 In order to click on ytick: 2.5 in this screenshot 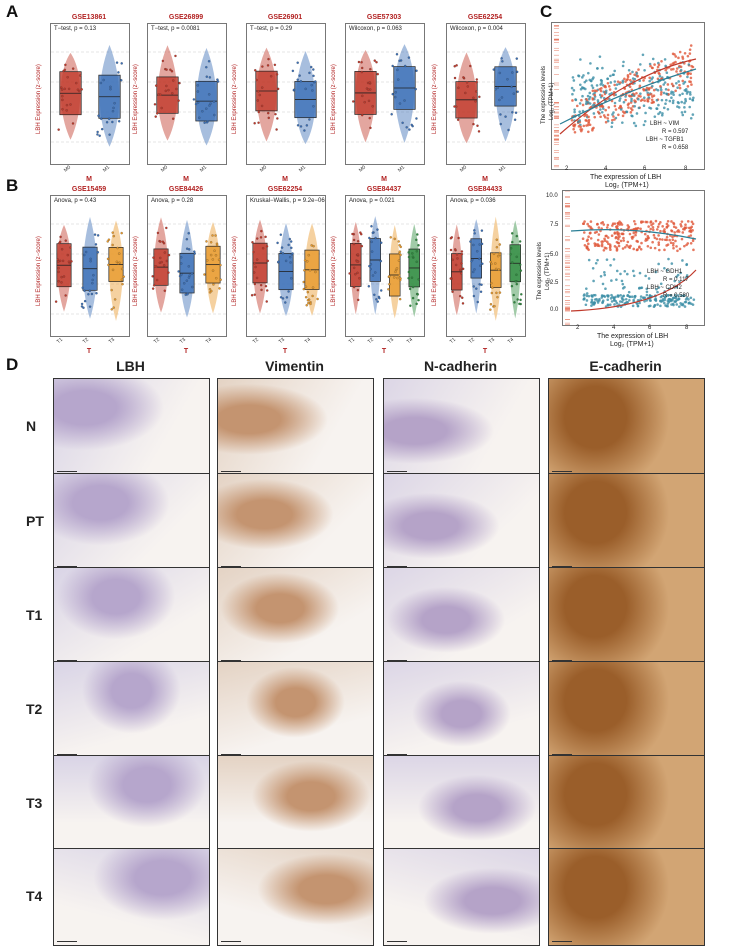, I will do `click(554, 283)`.